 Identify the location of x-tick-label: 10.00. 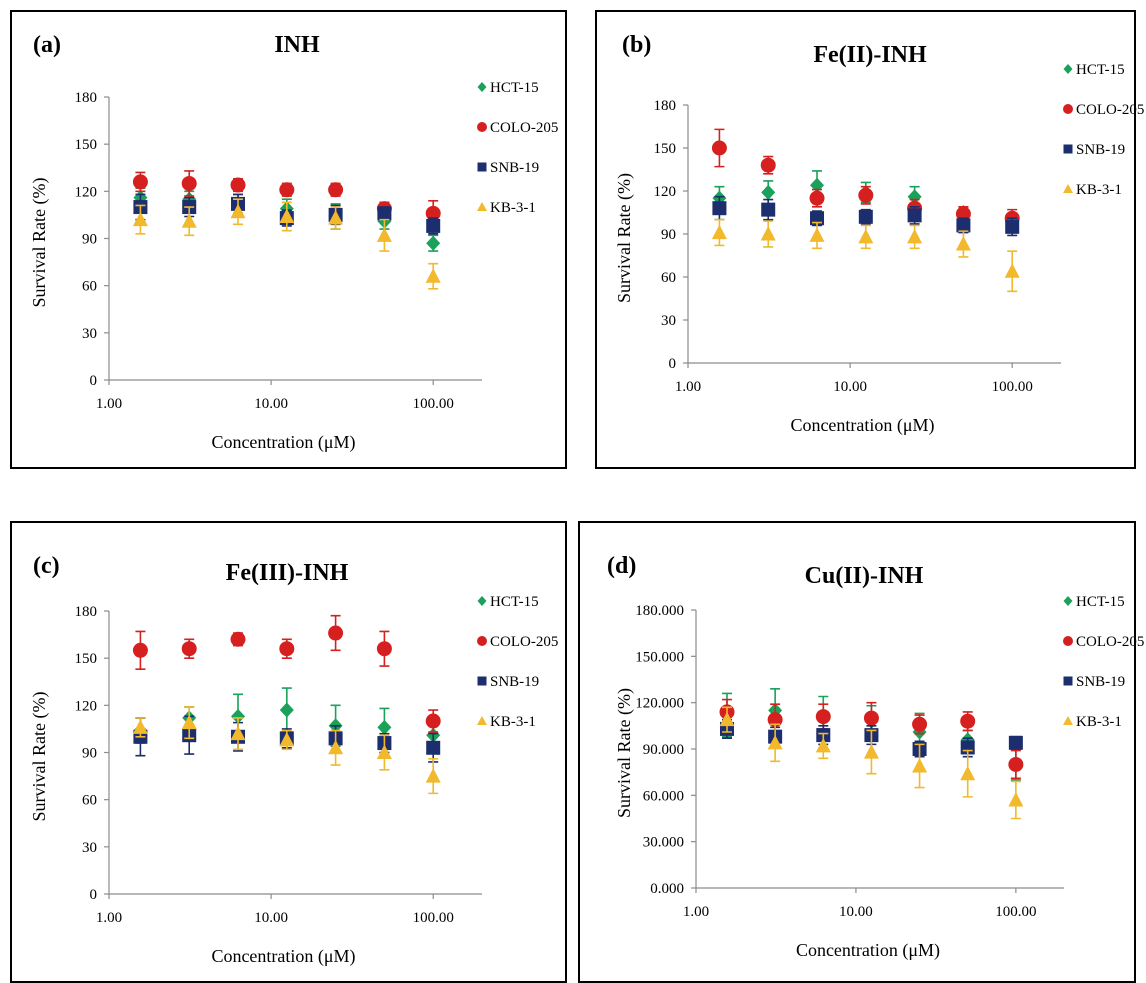
(856, 912).